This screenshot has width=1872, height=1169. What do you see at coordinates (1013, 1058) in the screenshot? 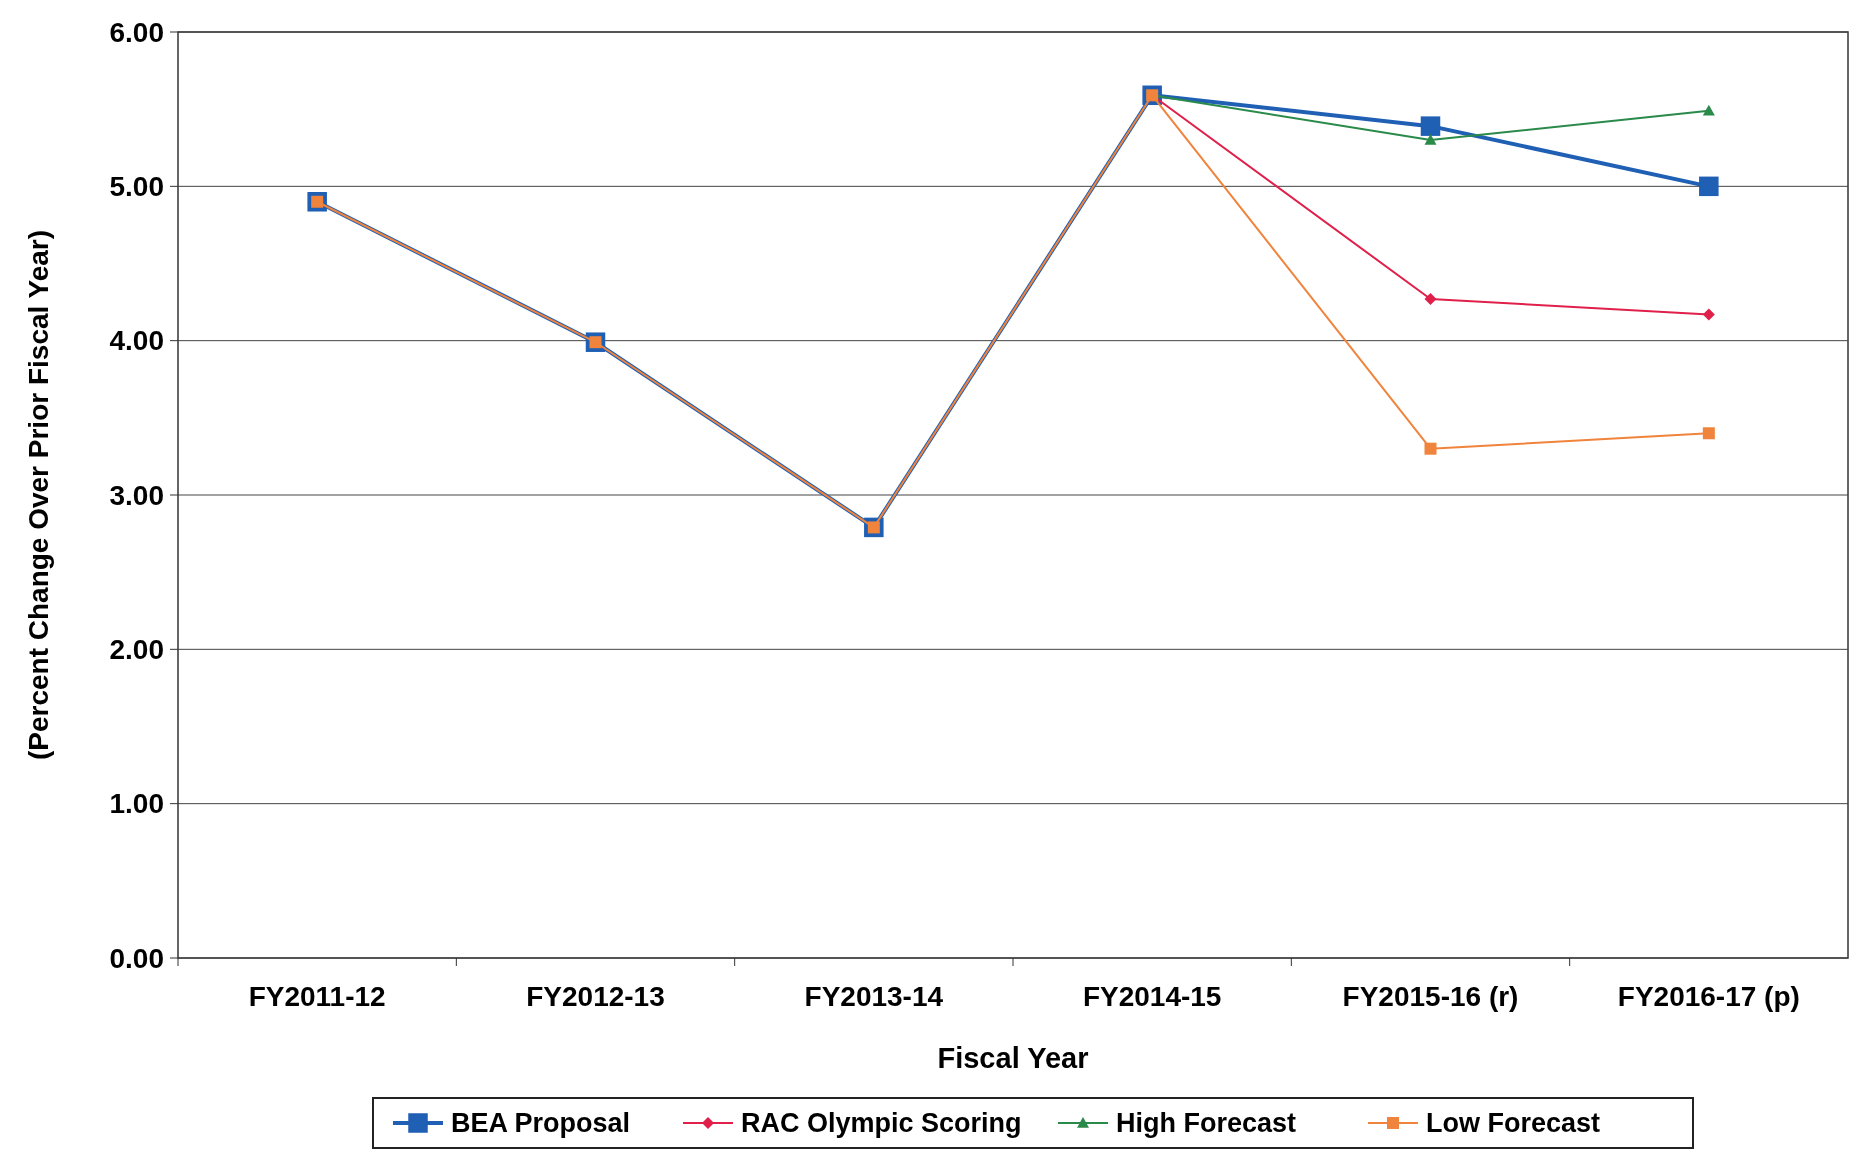
I see `x-axis-title: Fiscal Year` at bounding box center [1013, 1058].